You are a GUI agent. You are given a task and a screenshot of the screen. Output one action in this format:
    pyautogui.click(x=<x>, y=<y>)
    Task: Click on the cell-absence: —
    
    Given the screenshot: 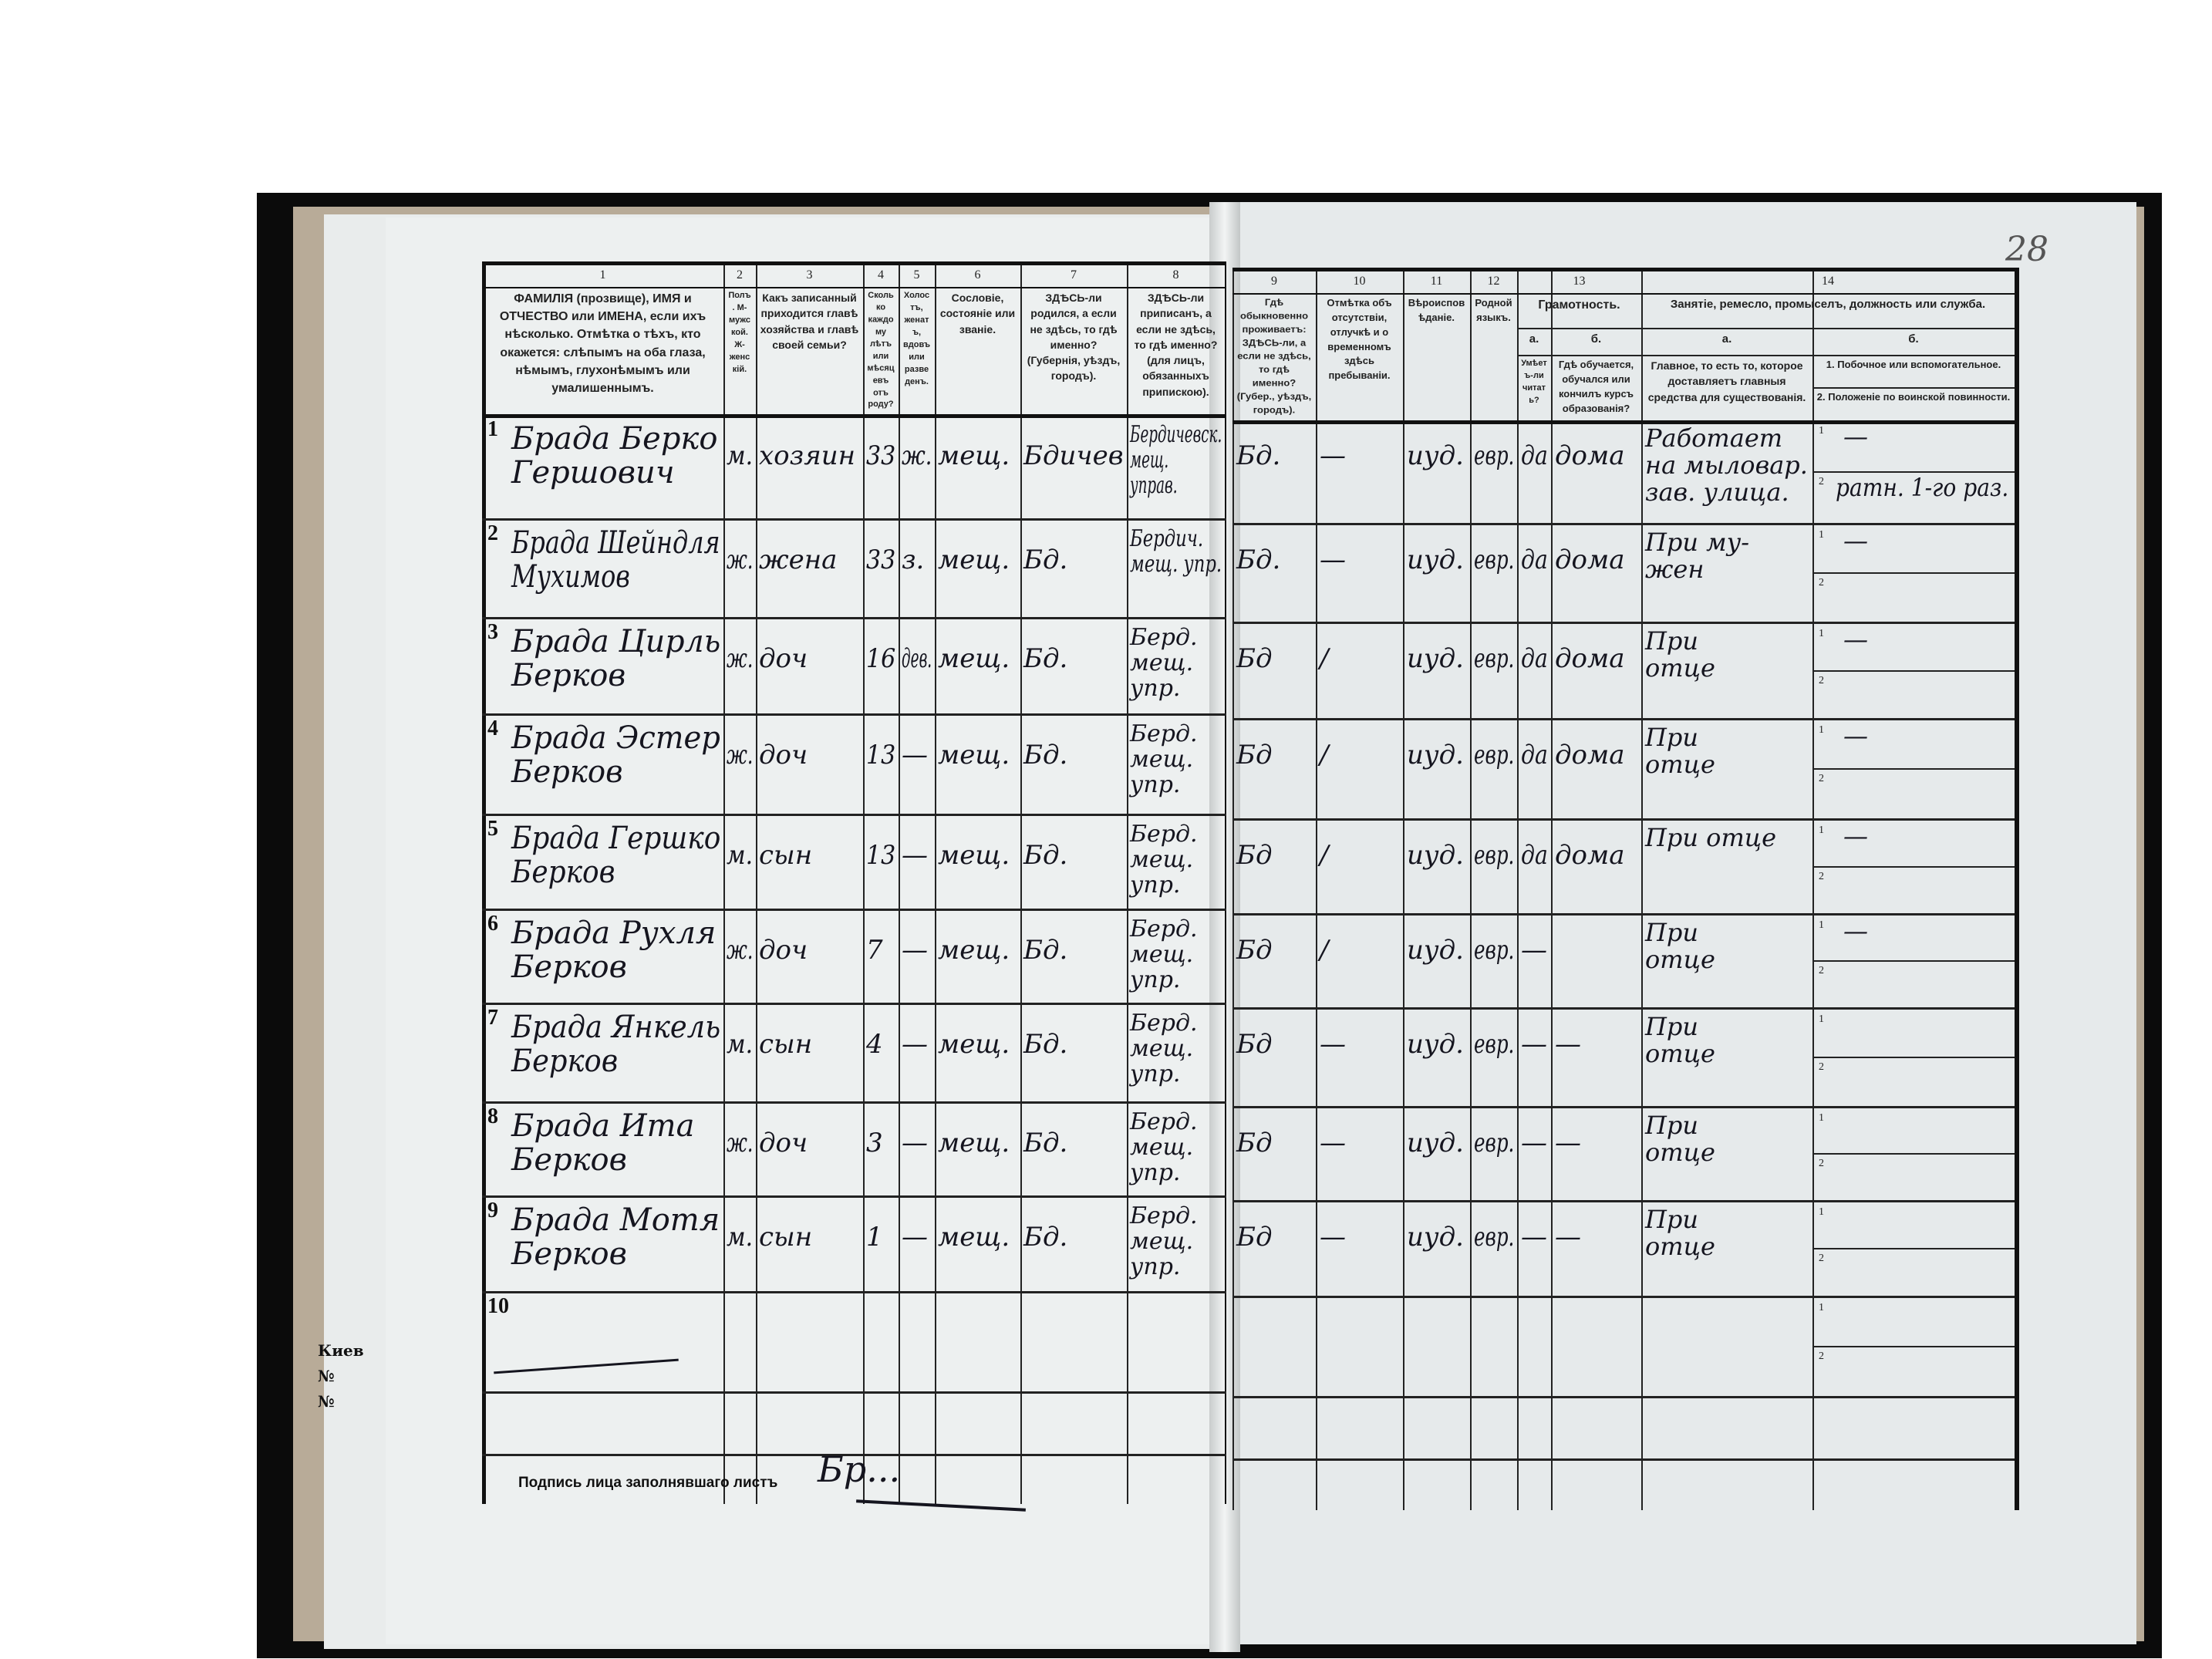 What is the action you would take?
    pyautogui.click(x=1333, y=1044)
    